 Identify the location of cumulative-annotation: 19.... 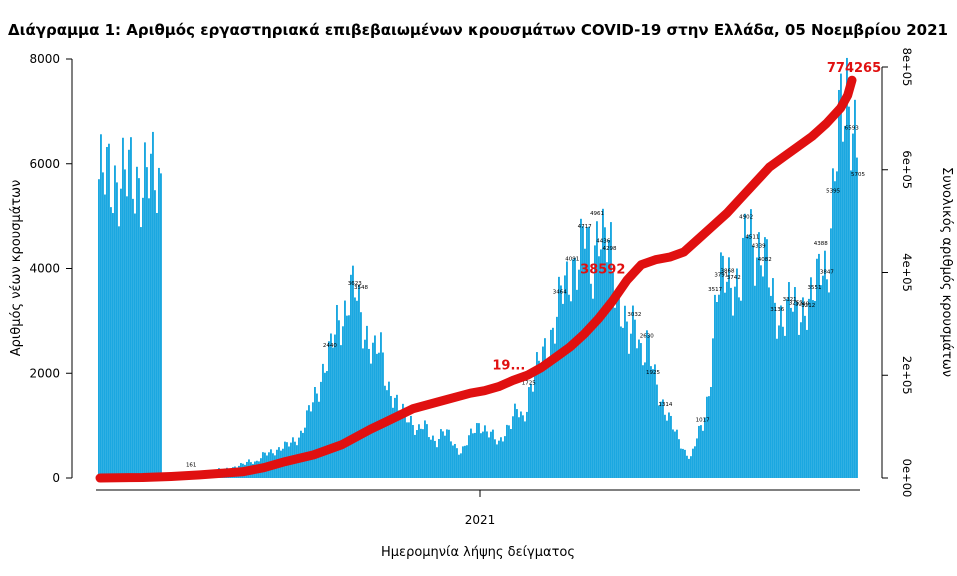
(508, 365).